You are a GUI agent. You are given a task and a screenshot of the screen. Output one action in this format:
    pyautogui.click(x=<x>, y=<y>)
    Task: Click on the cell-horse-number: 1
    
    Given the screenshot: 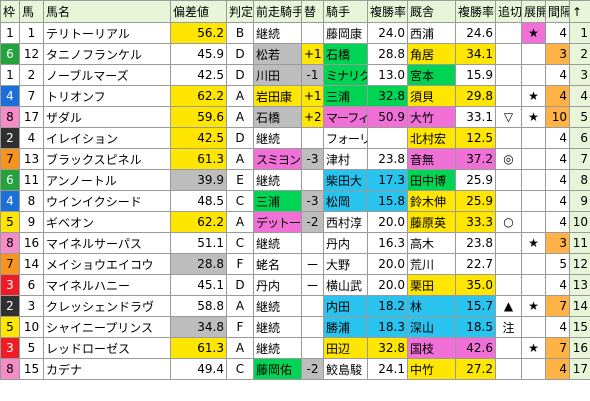 What is the action you would take?
    pyautogui.click(x=31, y=33)
    